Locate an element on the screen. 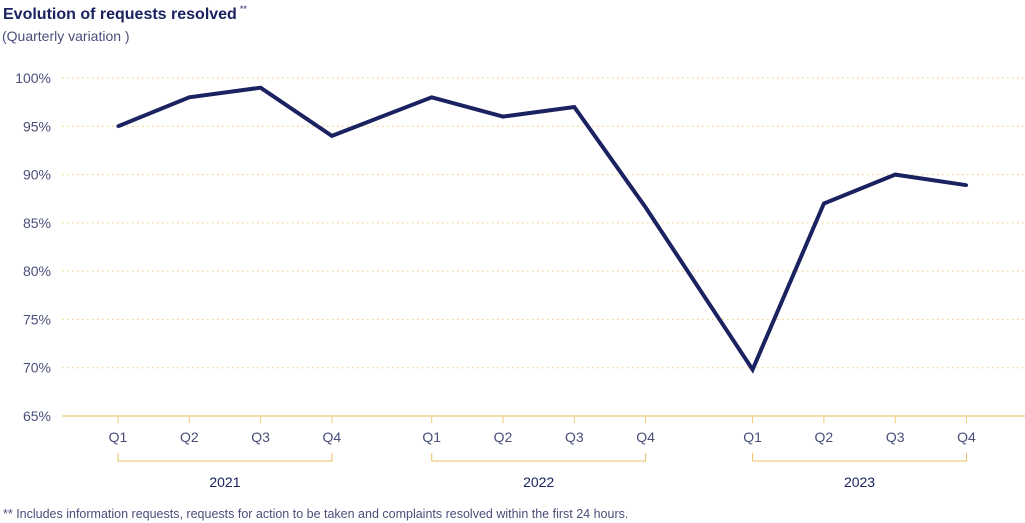 This screenshot has width=1025, height=523. y-tick-label: 100% is located at coordinates (33, 78).